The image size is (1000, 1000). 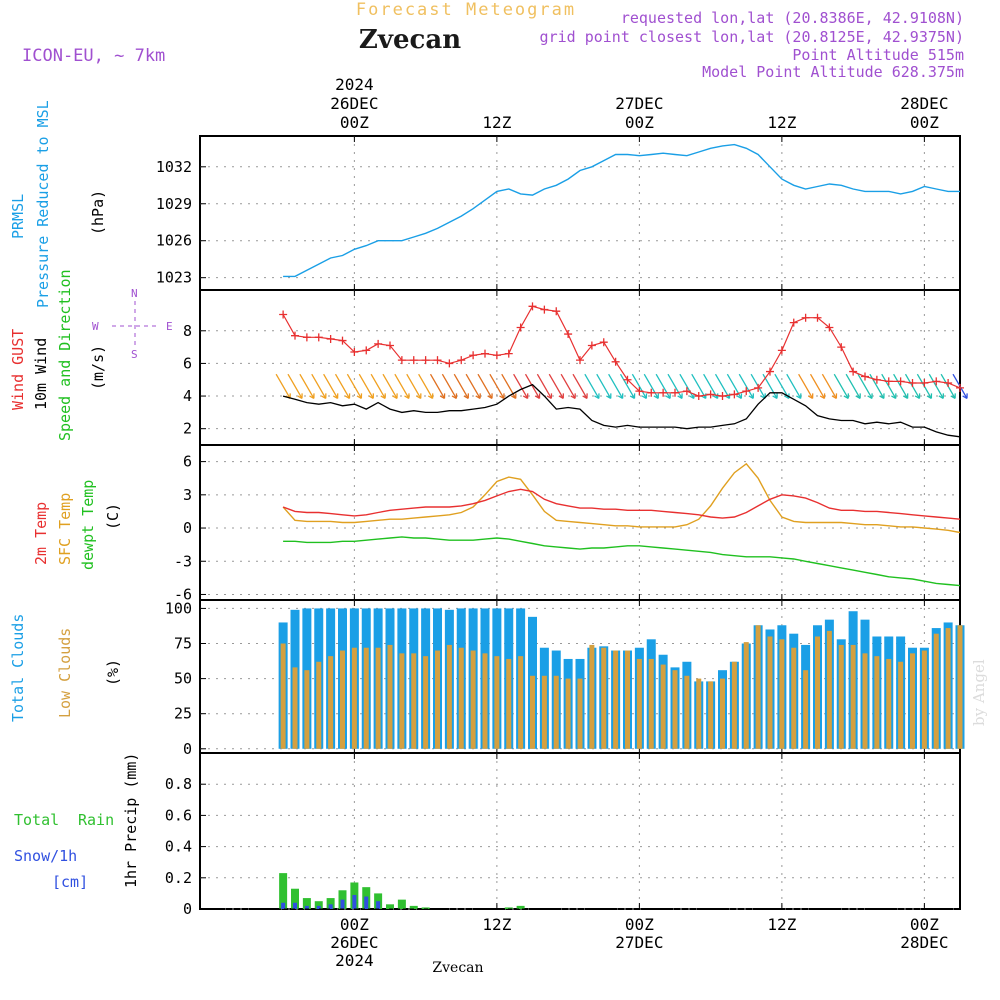 What do you see at coordinates (792, 18) in the screenshot?
I see `requested-coords: requested lon,lat (20.8386E, 42.9108N)` at bounding box center [792, 18].